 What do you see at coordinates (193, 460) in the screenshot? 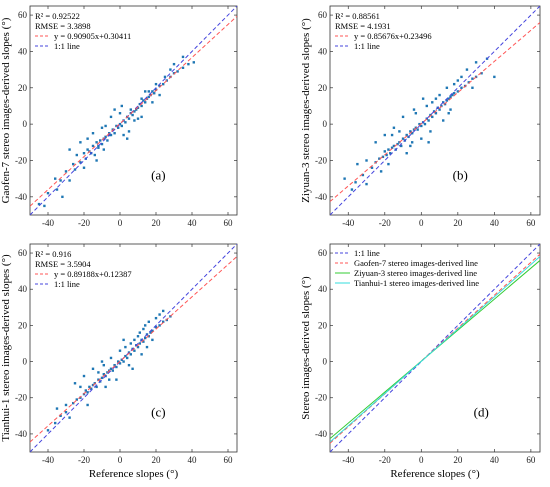
I see `x-tick-label: 40` at bounding box center [193, 460].